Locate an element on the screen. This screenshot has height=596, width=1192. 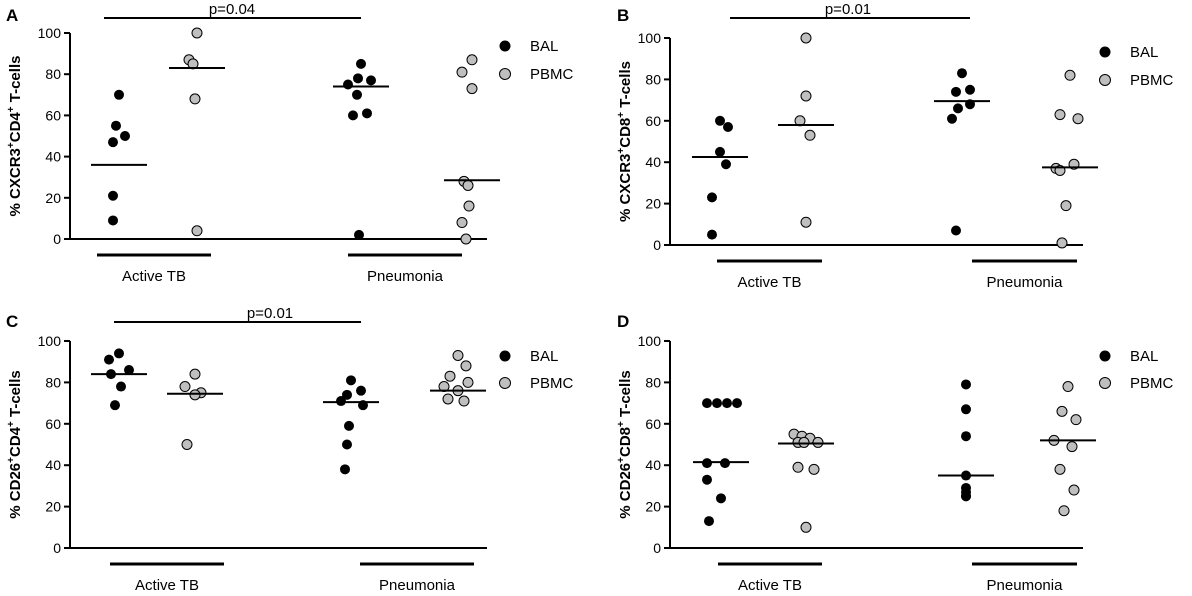
panel-letter: B is located at coordinates (623, 15).